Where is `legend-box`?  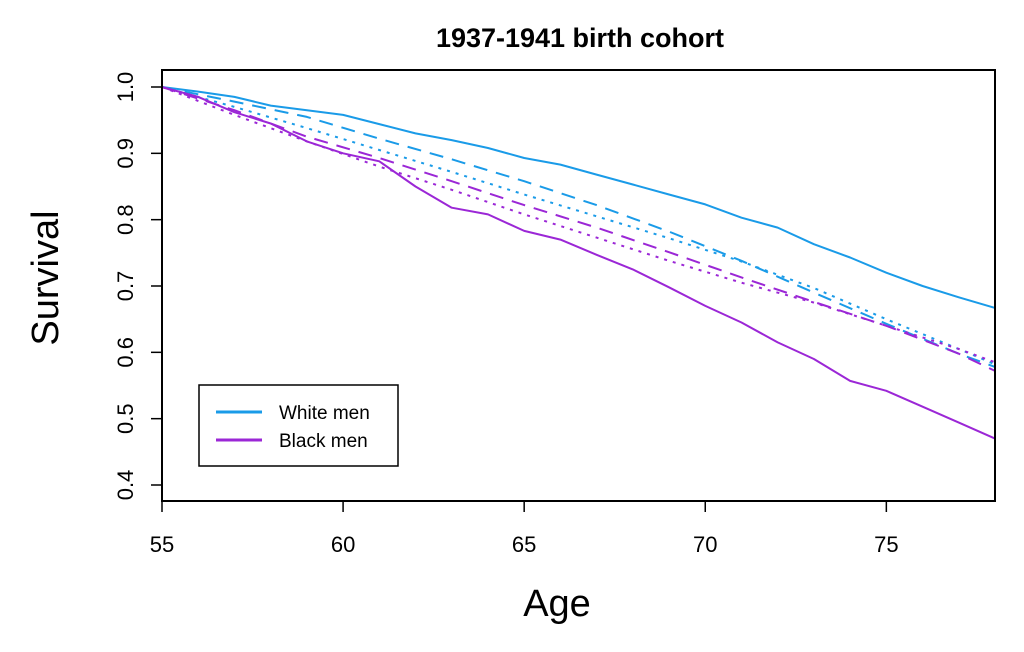
legend-box is located at coordinates (298, 425).